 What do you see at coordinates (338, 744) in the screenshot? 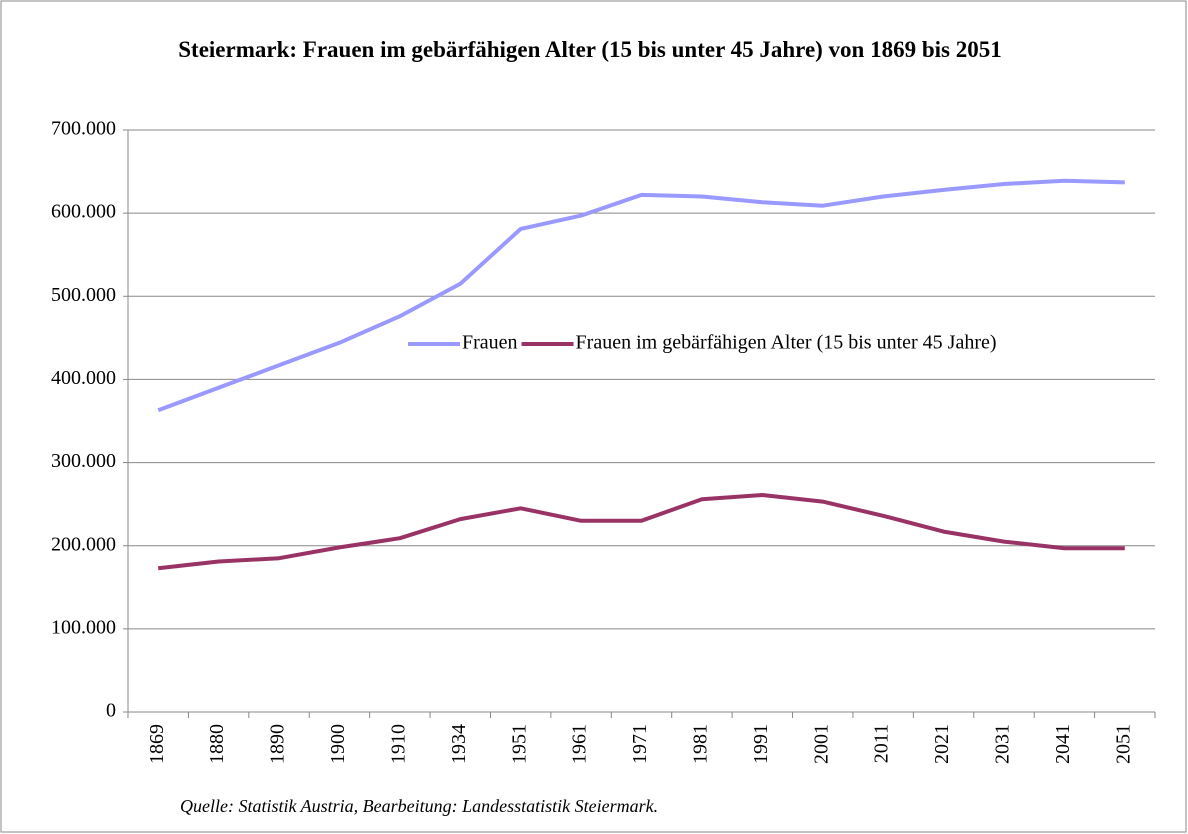
I see `x-tick-label: 1900` at bounding box center [338, 744].